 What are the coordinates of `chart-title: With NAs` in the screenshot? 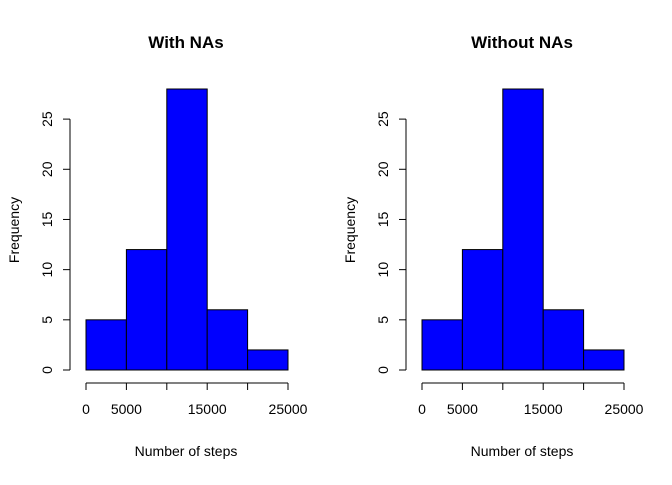 It's located at (185, 42).